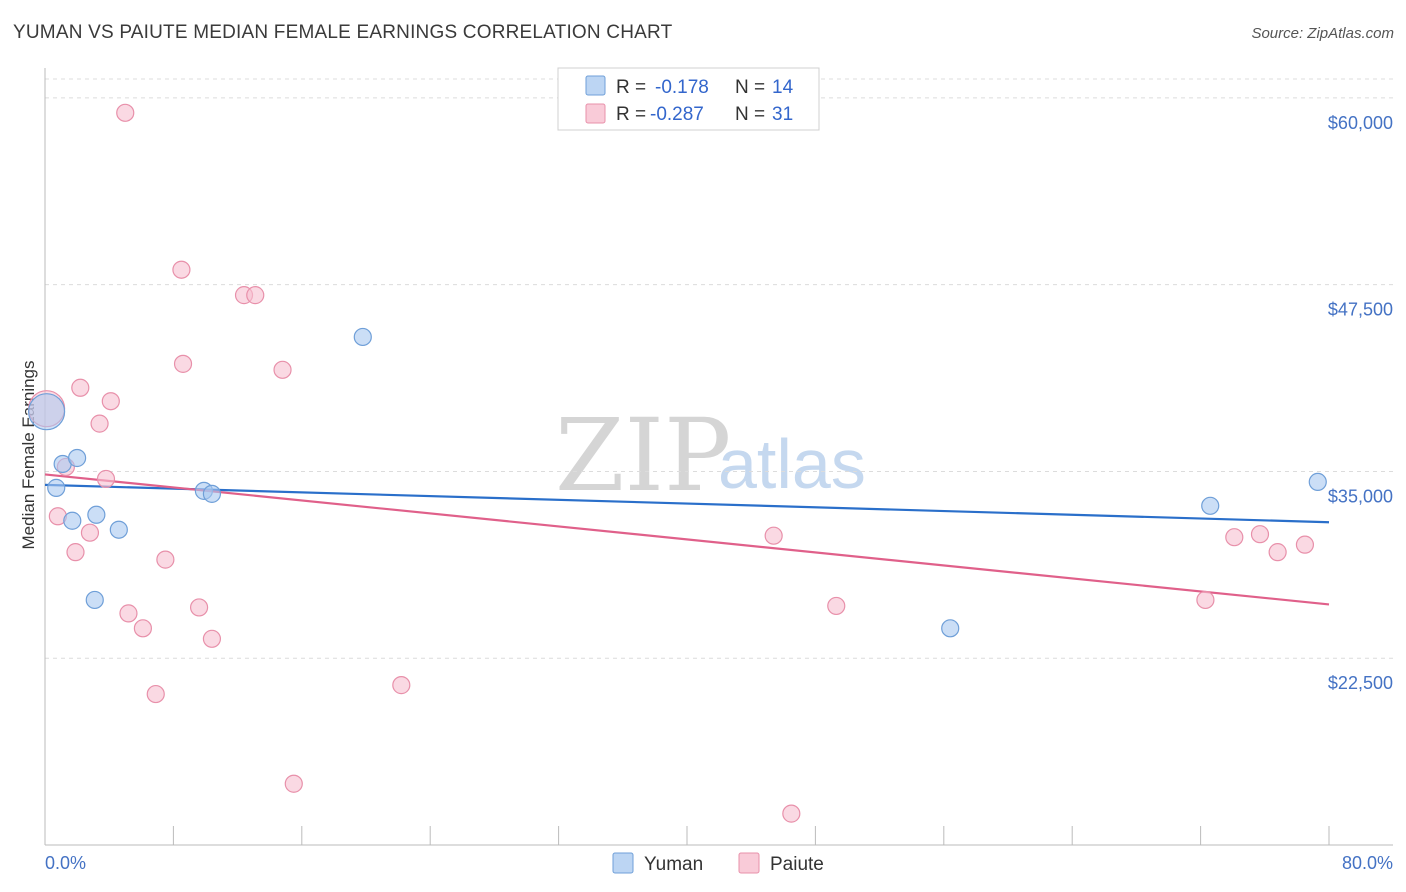 Image resolution: width=1406 pixels, height=892 pixels. I want to click on stats-n-label-yuman: N =, so click(750, 87).